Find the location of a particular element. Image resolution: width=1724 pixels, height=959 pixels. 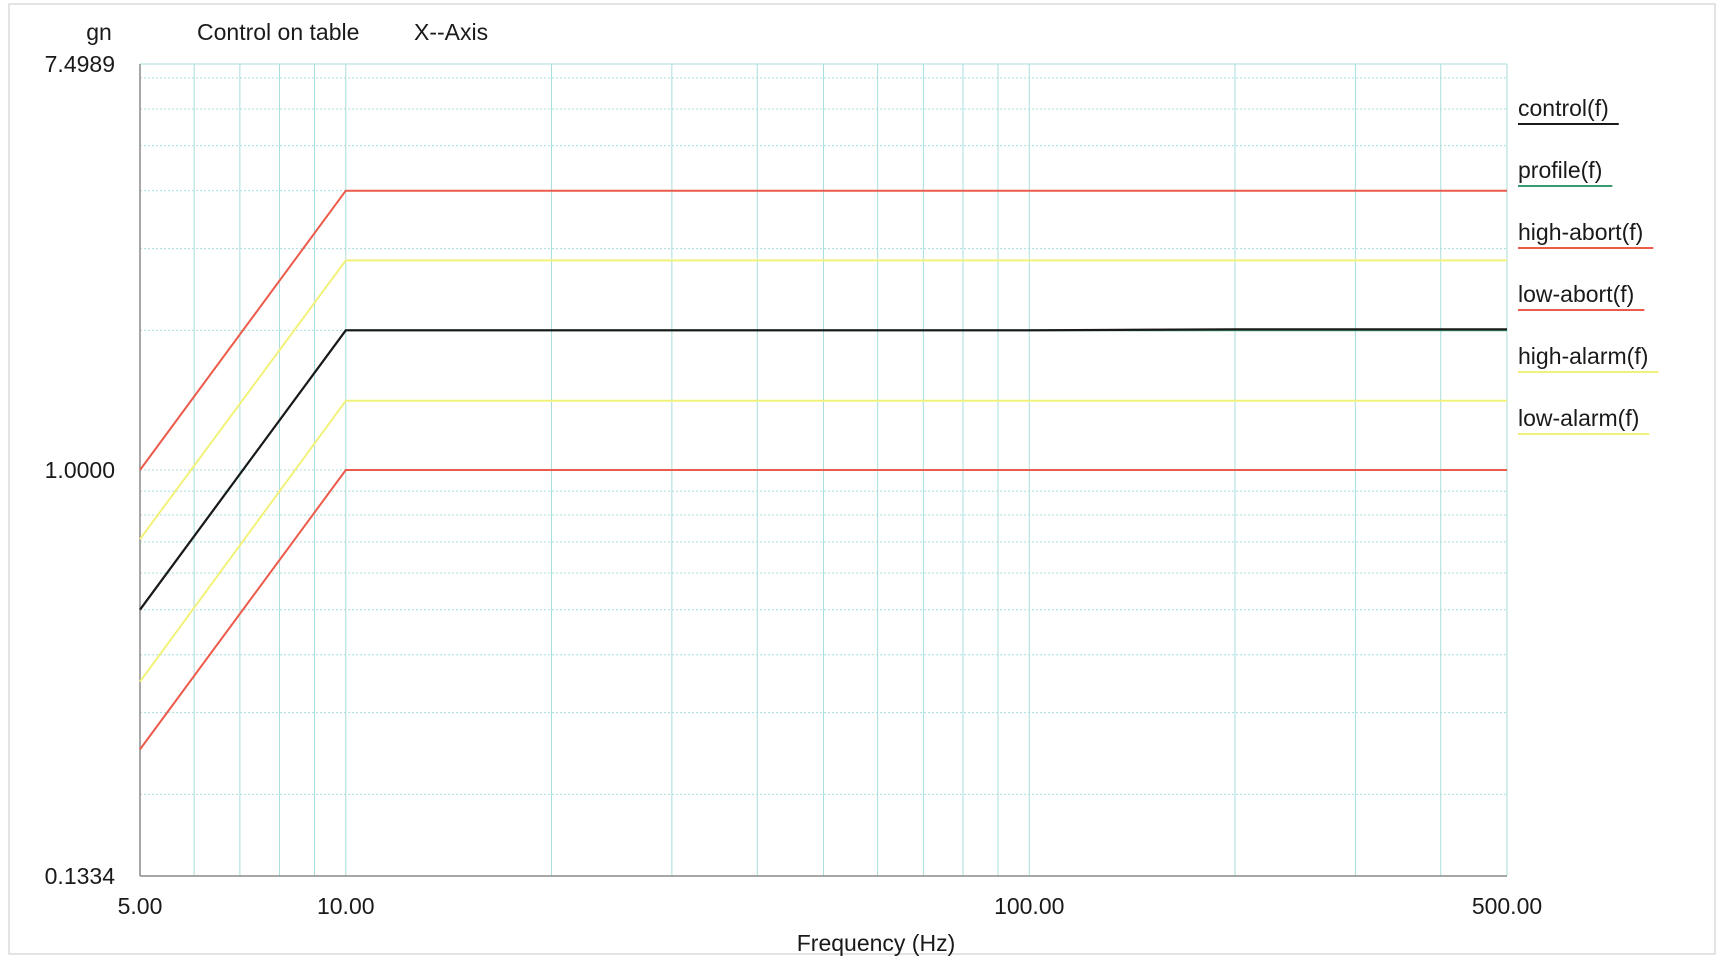

x-tick-label: 10.00 is located at coordinates (346, 906).